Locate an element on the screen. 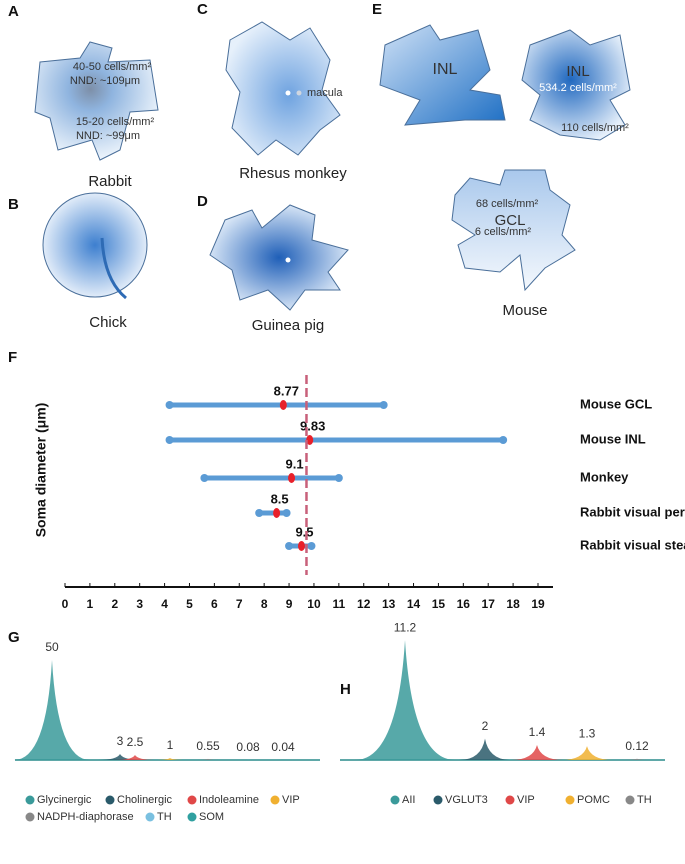  value-label: 2.5 is located at coordinates (135, 742).